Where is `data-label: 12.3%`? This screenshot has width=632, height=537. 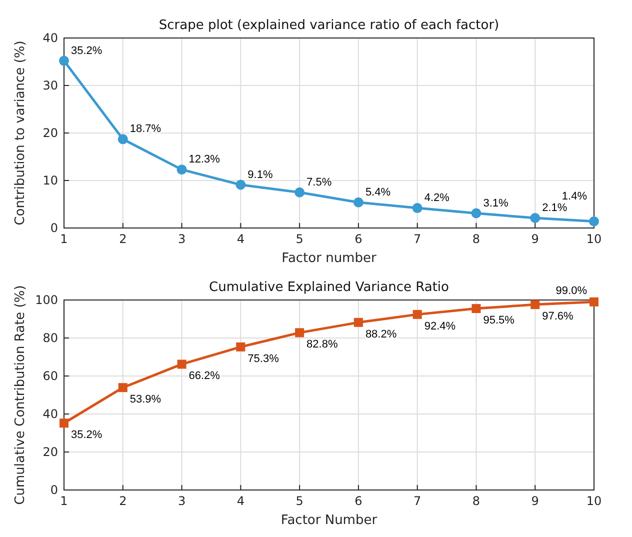 data-label: 12.3% is located at coordinates (204, 160).